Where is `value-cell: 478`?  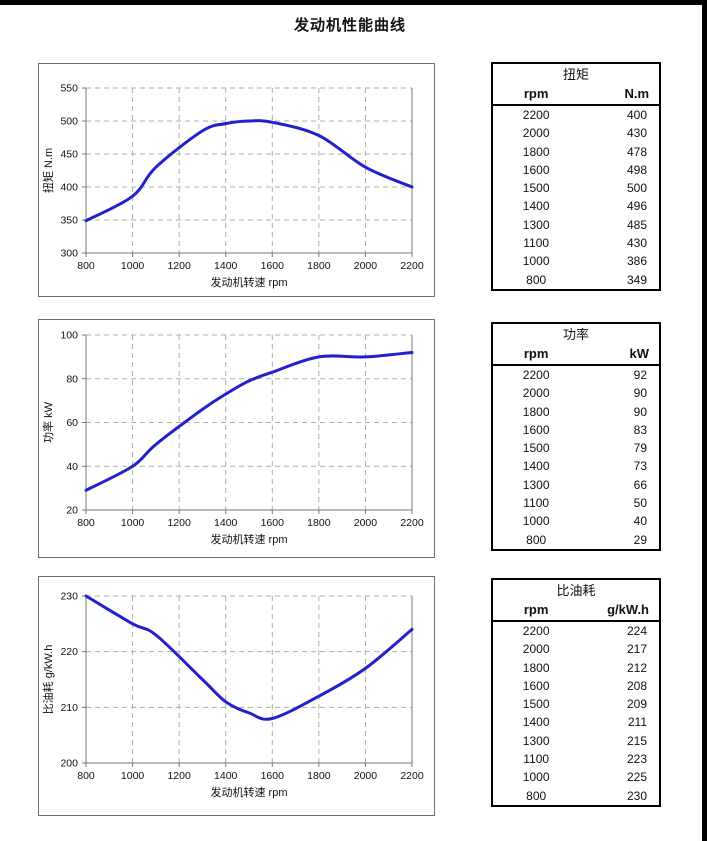
value-cell: 478 is located at coordinates (636, 151).